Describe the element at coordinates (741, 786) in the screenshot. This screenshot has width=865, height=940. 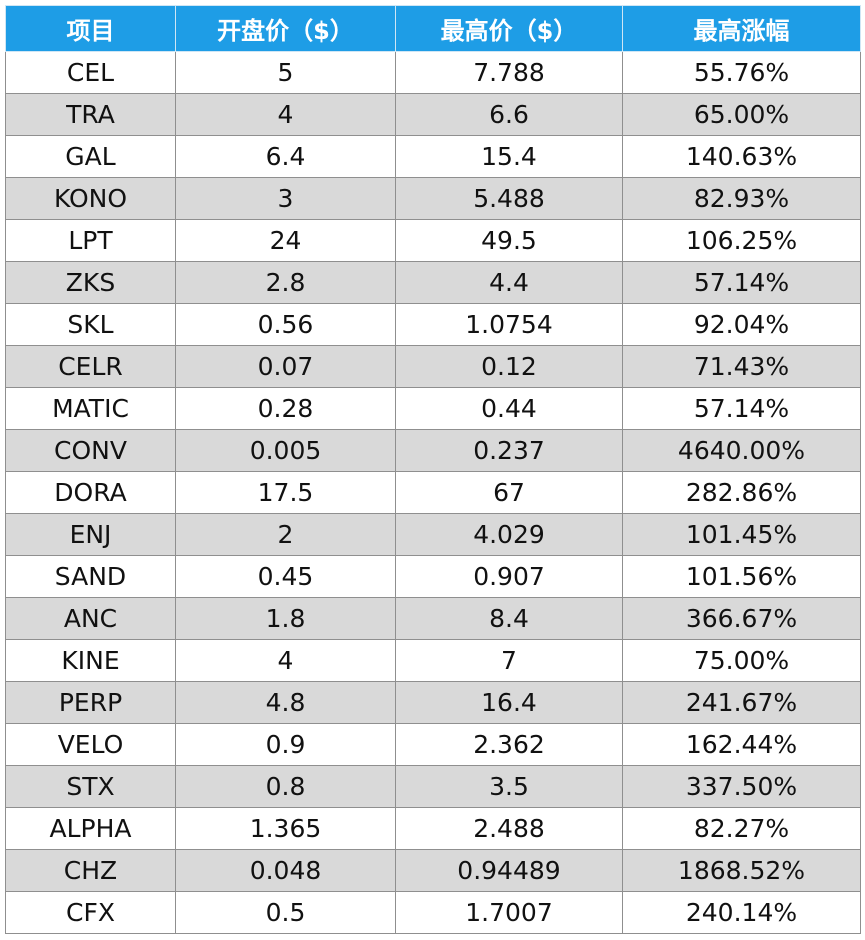
I see `cell-max-gain: 337.50%` at that location.